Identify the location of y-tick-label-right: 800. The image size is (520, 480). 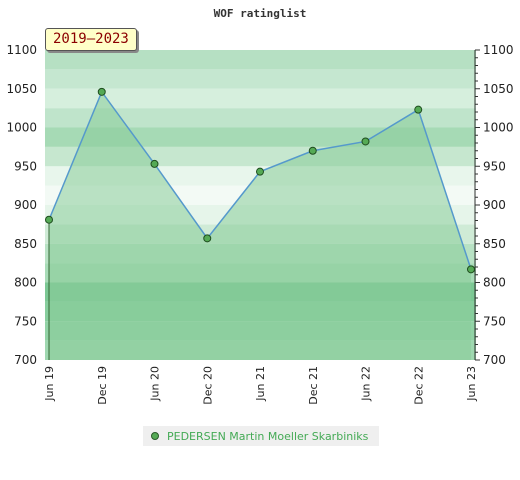
(494, 283).